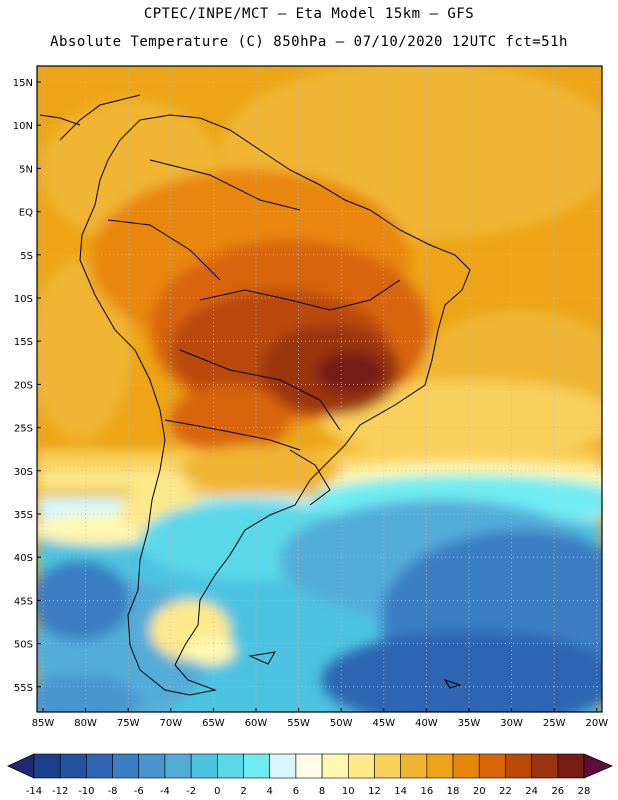  Describe the element at coordinates (557, 791) in the screenshot. I see `legend-label: 26` at that location.